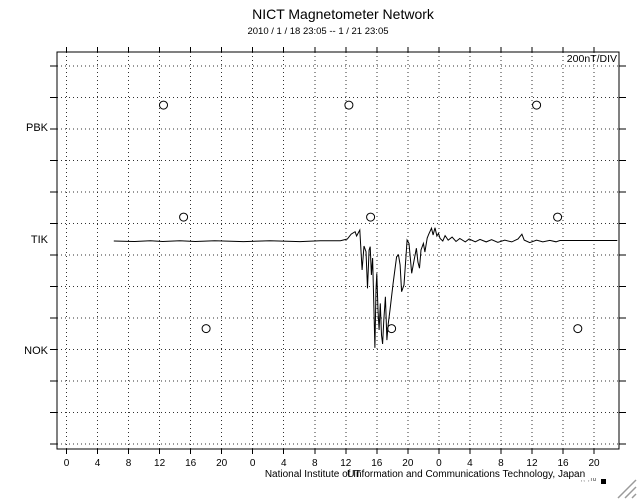  Describe the element at coordinates (318, 31) in the screenshot. I see `date-range-subtitle: 2010 / 1 / 18 23:05 -- 1 / 21 23:05` at that location.